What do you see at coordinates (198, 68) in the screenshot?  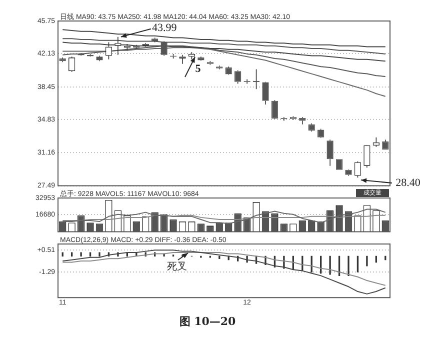 I see `annotation: 5` at bounding box center [198, 68].